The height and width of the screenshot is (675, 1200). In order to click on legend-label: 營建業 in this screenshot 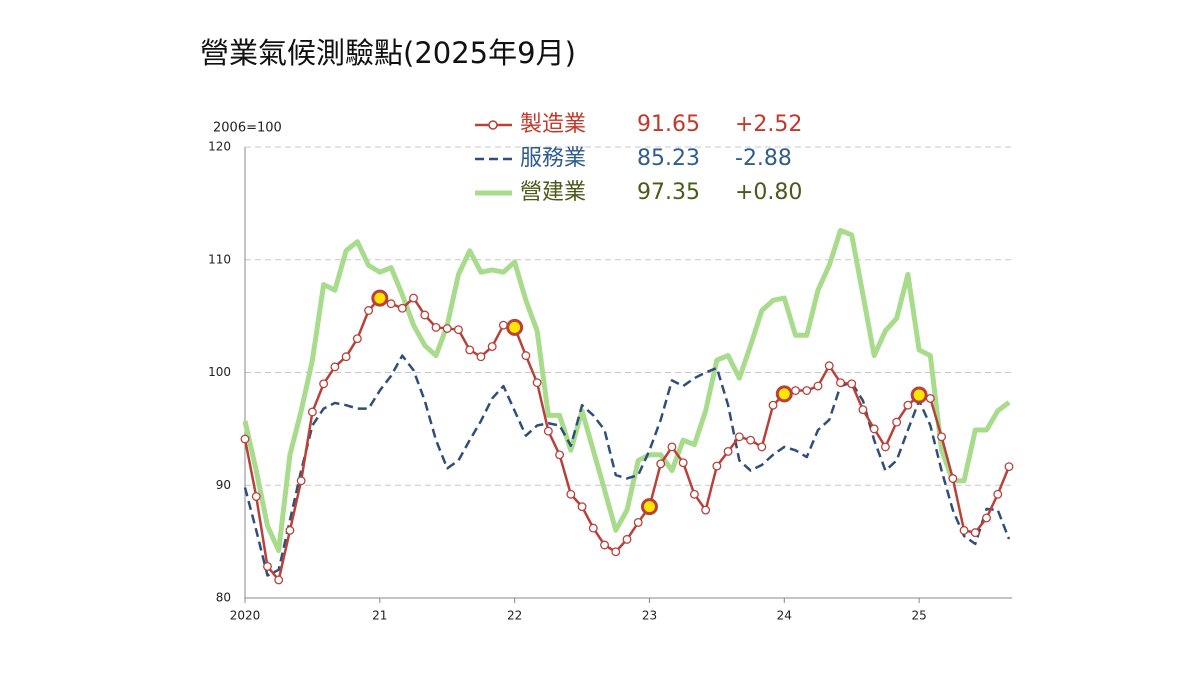, I will do `click(553, 192)`.